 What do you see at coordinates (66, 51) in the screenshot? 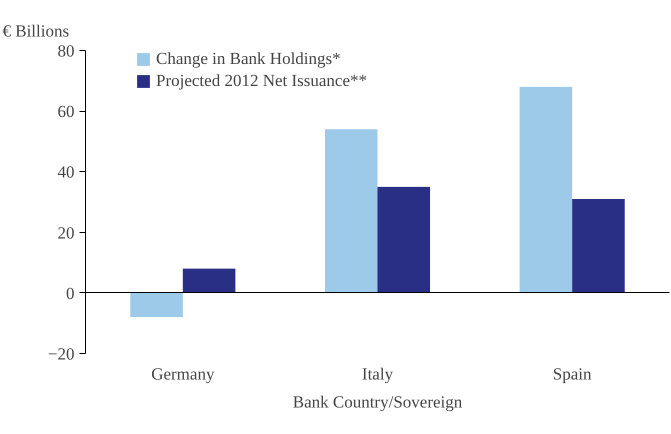
I see `y-tick-label: 80` at bounding box center [66, 51].